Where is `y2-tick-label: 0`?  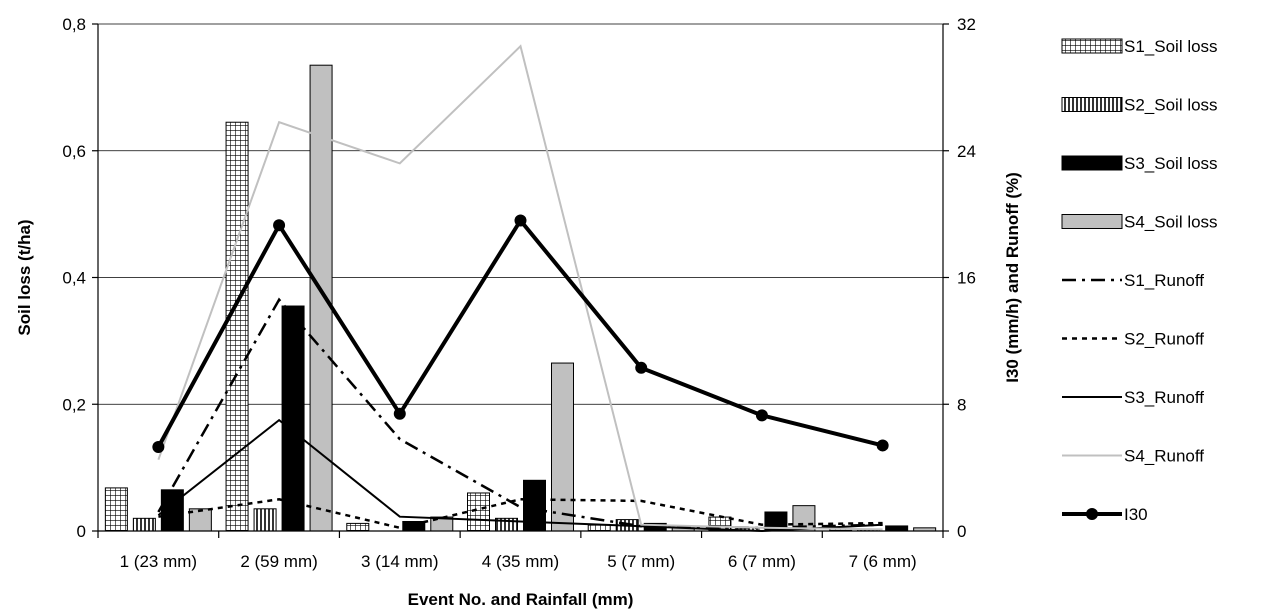
y2-tick-label: 0 is located at coordinates (961, 531).